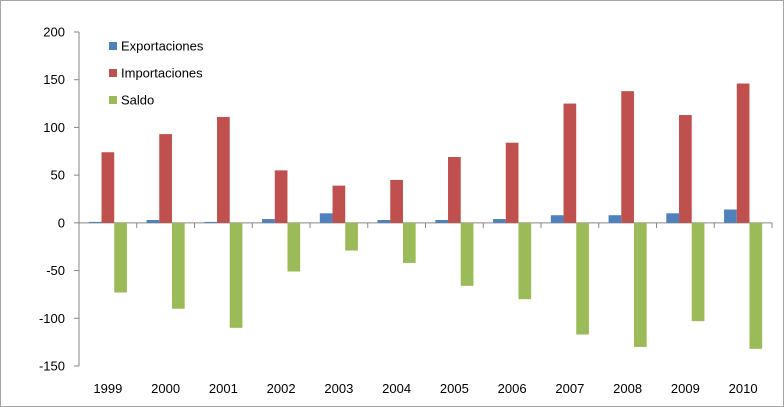  What do you see at coordinates (454, 190) in the screenshot?
I see `bar-importaciones-2005` at bounding box center [454, 190].